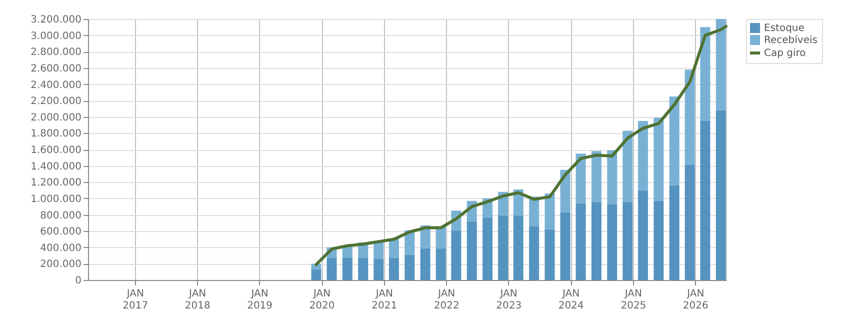 This screenshot has height=313, width=851. Describe the element at coordinates (56, 85) in the screenshot. I see `y-tick-label: 2.400.000` at that location.